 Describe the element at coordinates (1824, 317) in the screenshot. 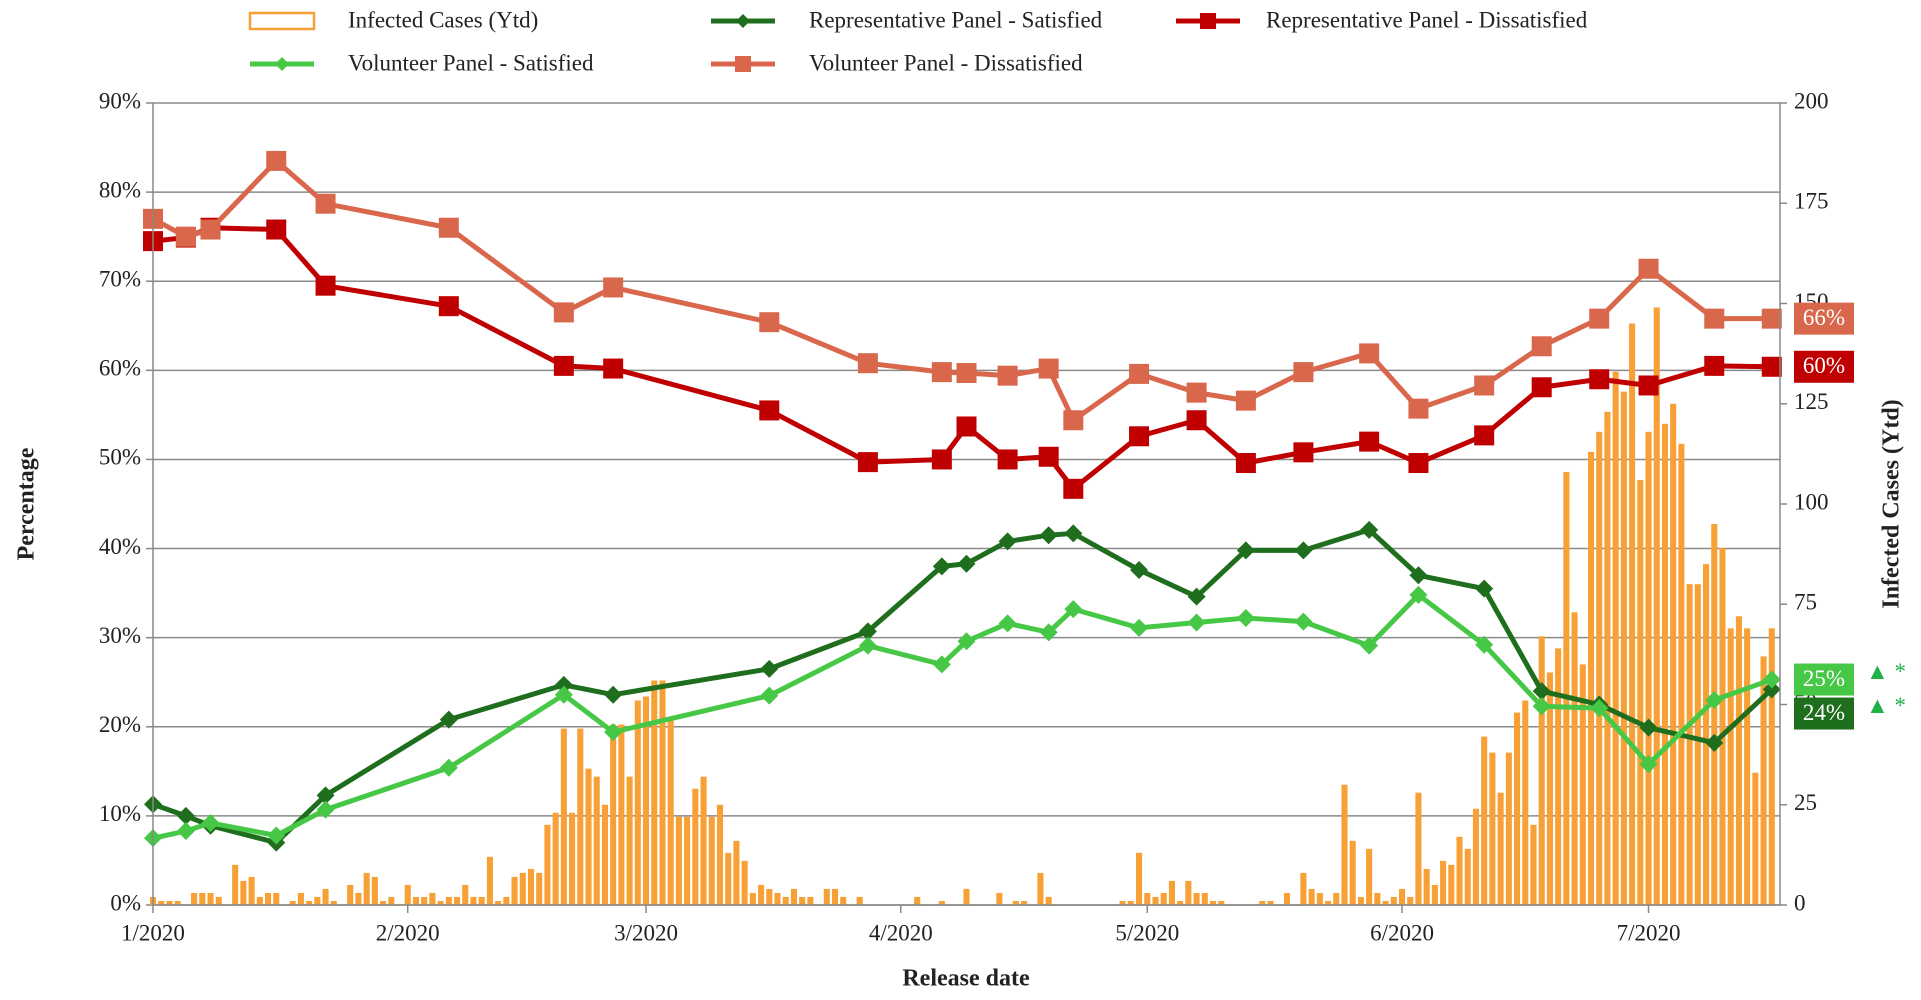

I see `end-label: 66%` at that location.